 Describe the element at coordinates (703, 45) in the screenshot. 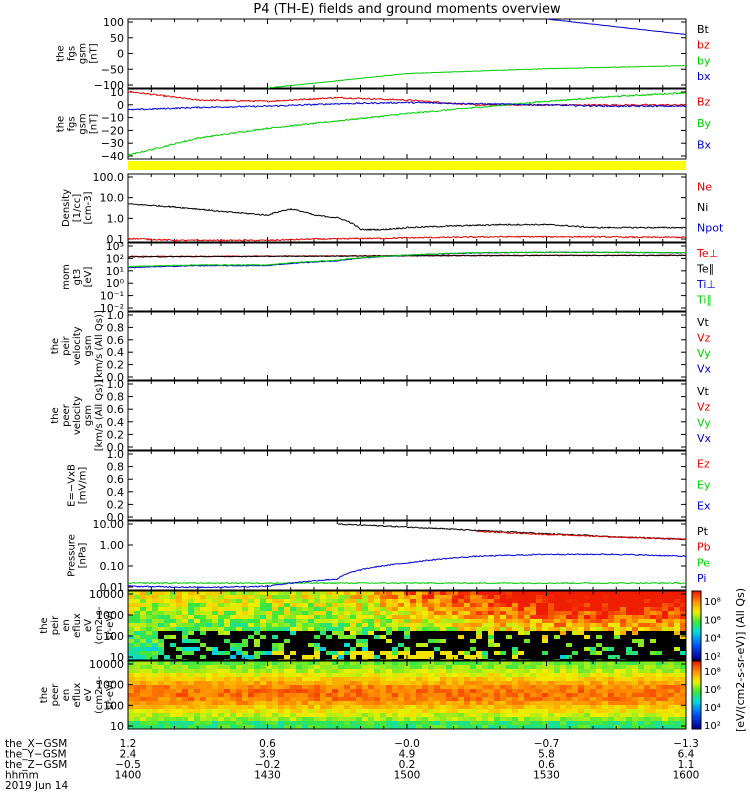

I see `legend-bz: bz` at that location.